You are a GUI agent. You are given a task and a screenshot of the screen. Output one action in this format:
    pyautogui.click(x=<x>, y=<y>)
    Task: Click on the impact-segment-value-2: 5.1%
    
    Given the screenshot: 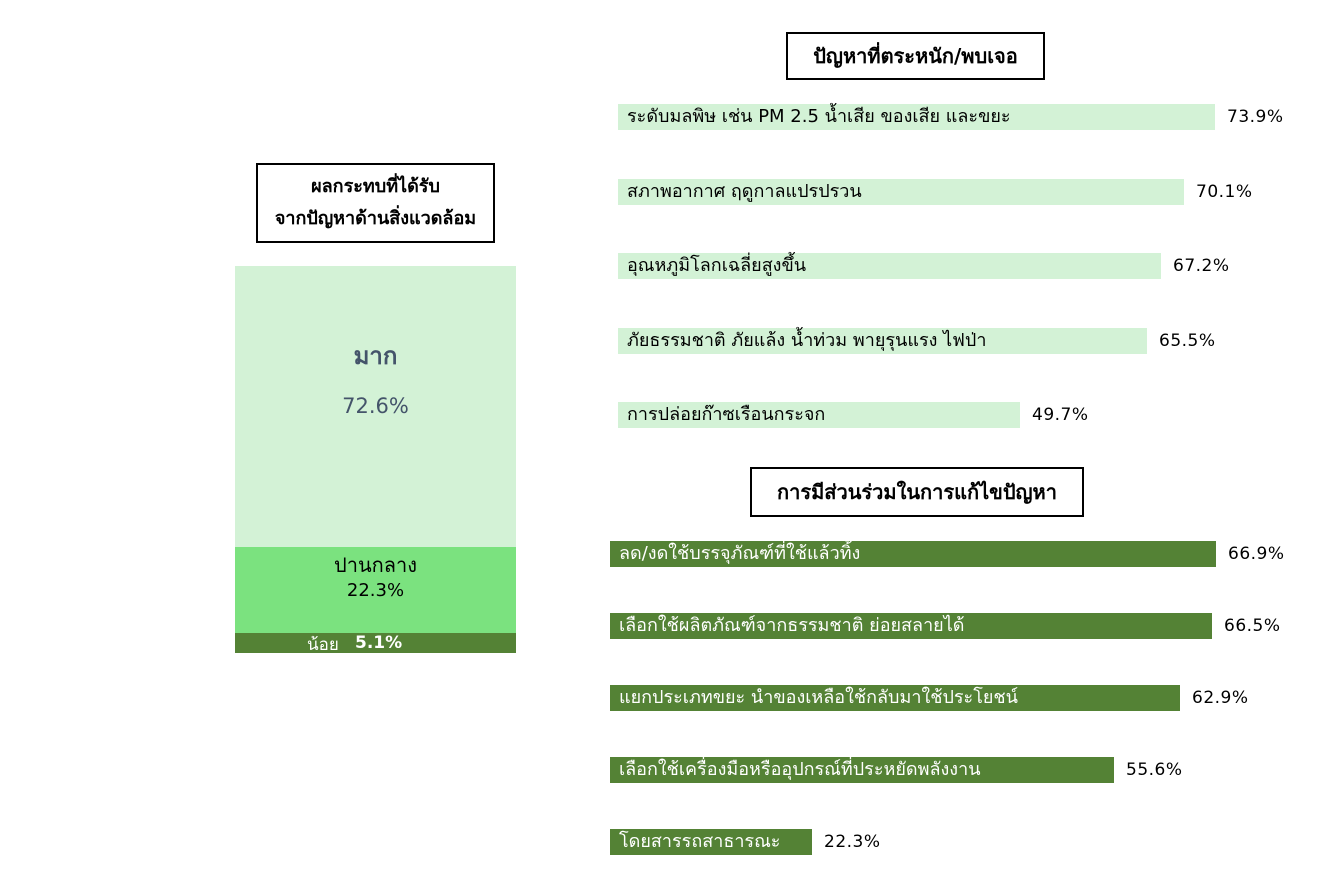 What is the action you would take?
    pyautogui.click(x=379, y=643)
    